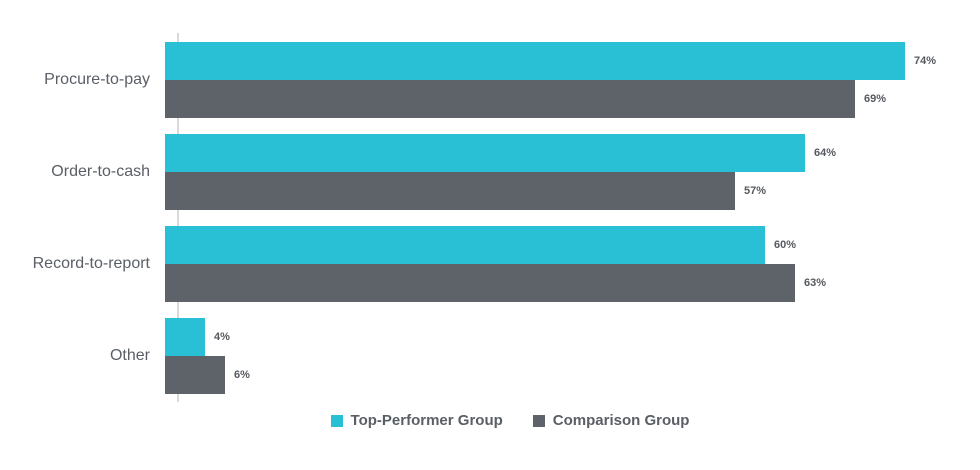  Describe the element at coordinates (825, 153) in the screenshot. I see `value-label: 64%` at that location.